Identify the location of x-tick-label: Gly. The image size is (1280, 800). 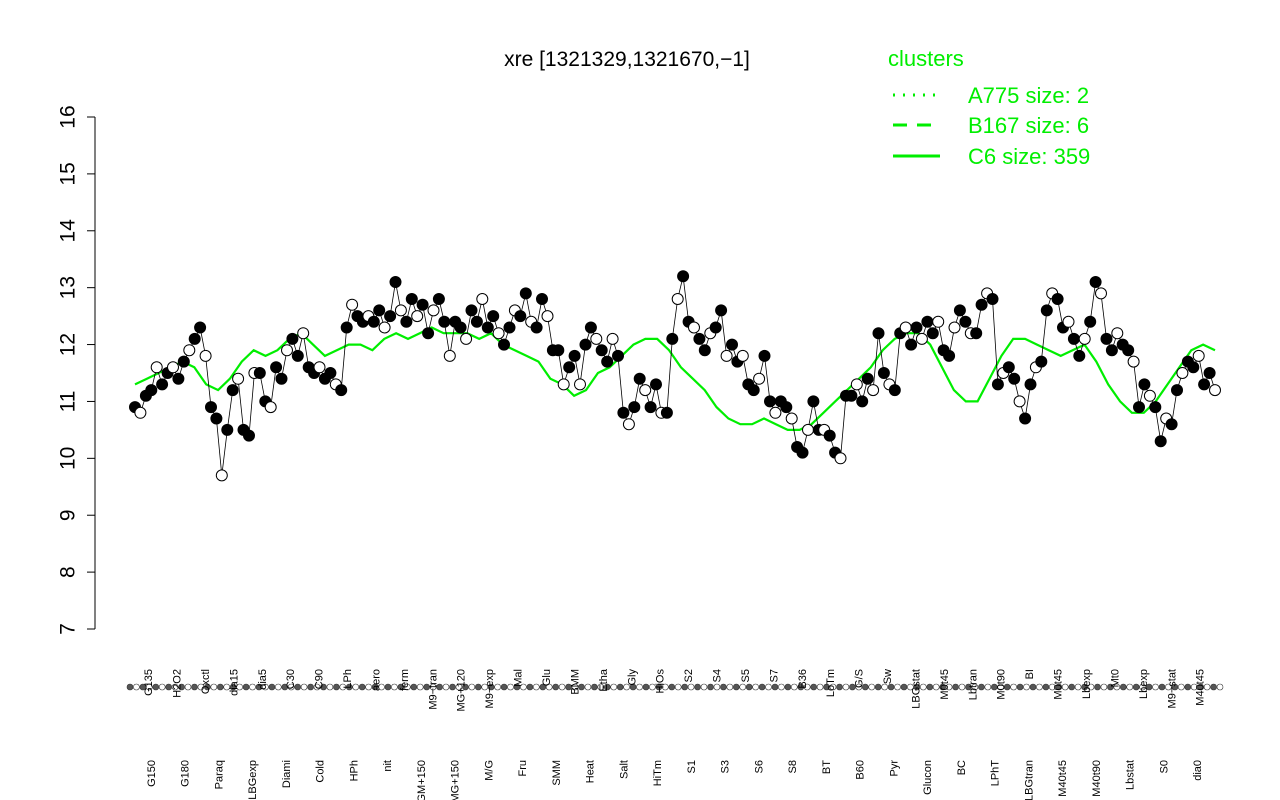
(632, 677).